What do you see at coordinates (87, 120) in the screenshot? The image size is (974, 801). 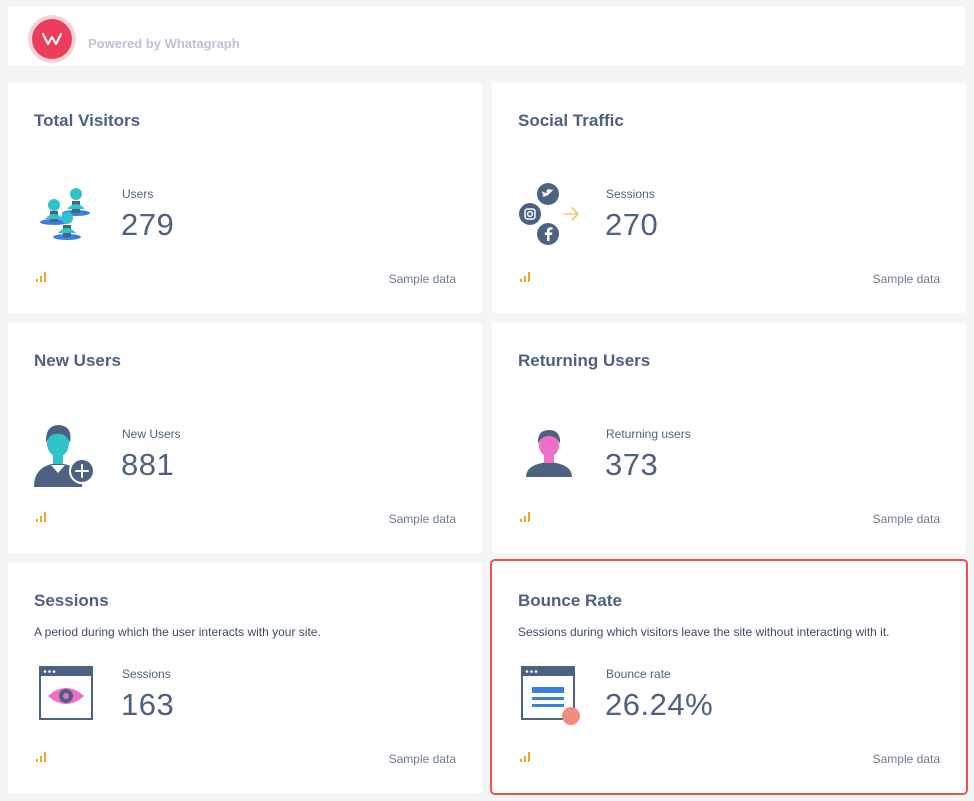 I see `card-title: Total Visitors` at bounding box center [87, 120].